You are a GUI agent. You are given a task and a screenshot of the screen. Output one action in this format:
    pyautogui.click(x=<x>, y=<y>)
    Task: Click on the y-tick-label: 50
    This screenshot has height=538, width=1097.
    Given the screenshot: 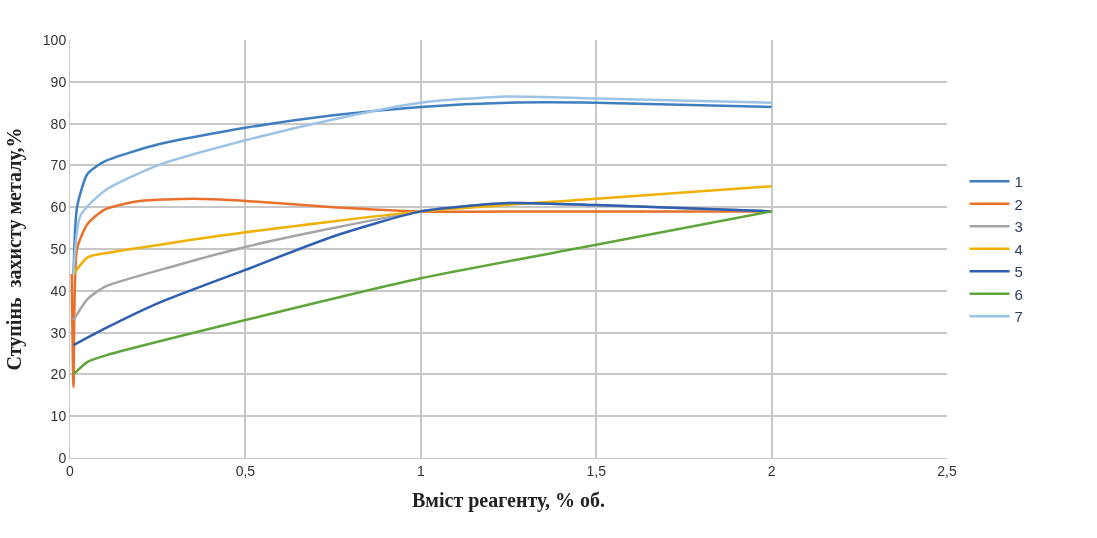 What is the action you would take?
    pyautogui.click(x=58, y=248)
    